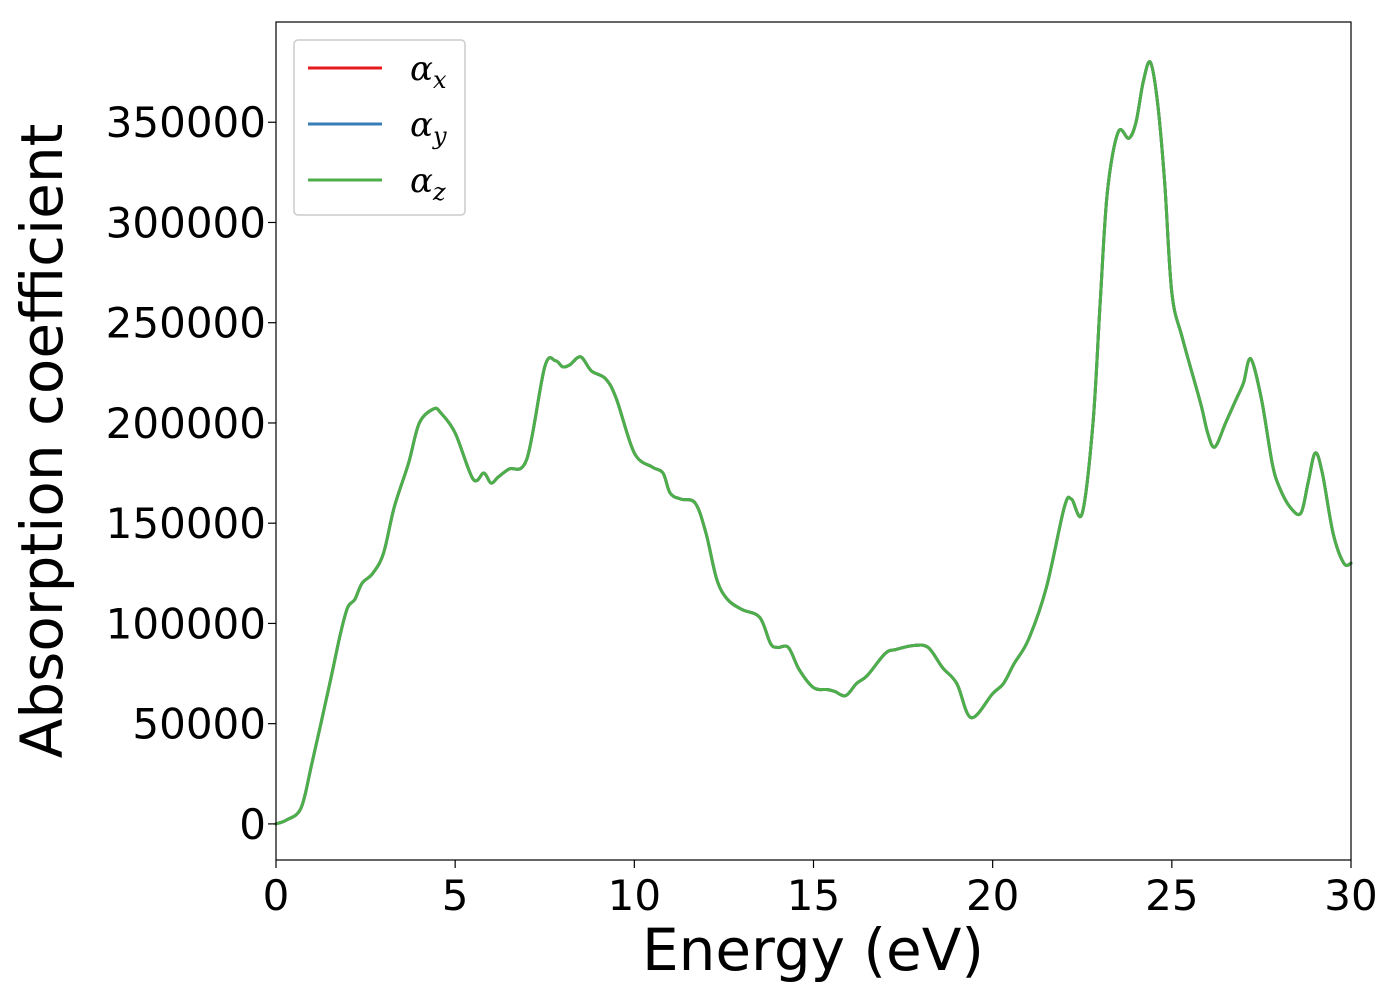 The height and width of the screenshot is (1000, 1400). Describe the element at coordinates (1350, 895) in the screenshot. I see `x-tick-label: 30` at that location.